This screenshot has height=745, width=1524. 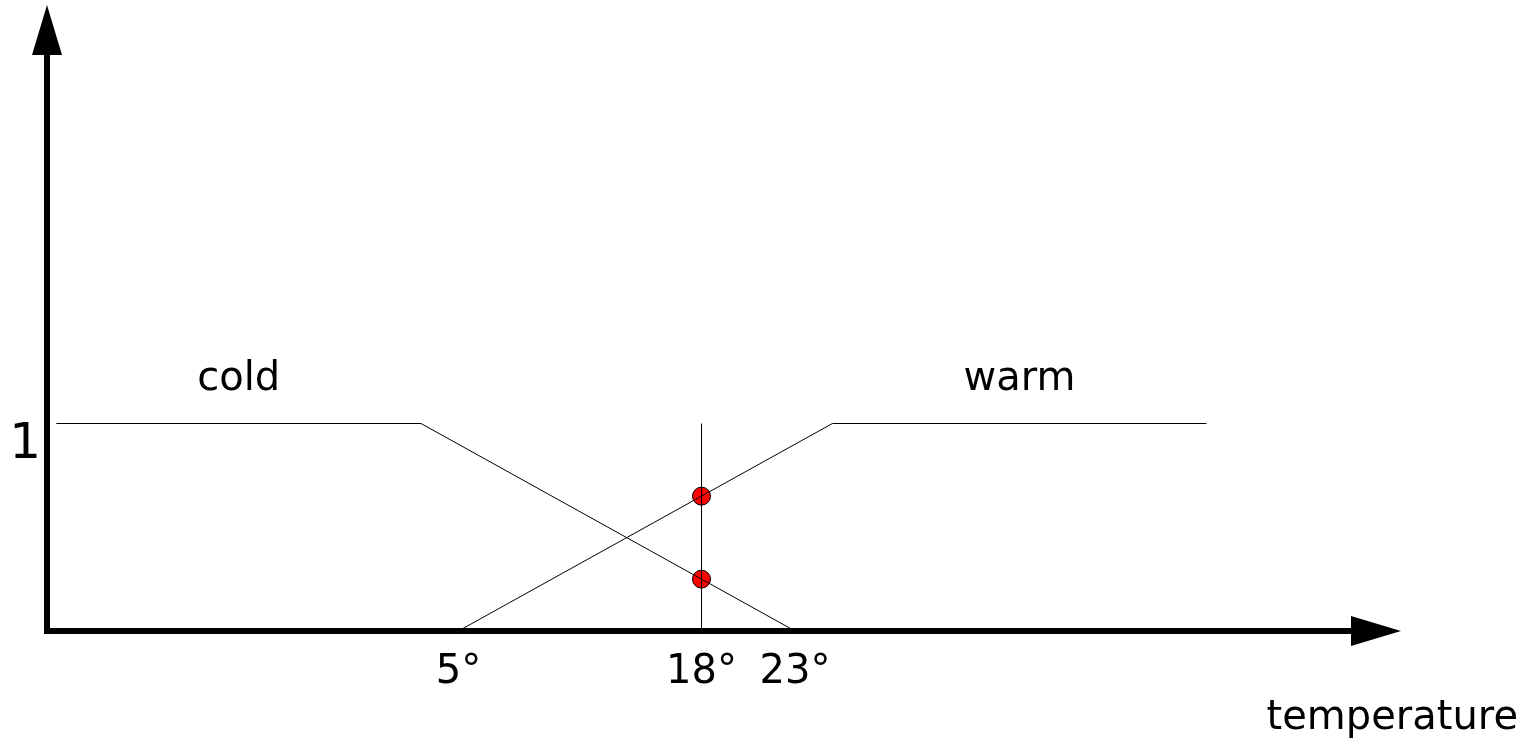 I want to click on x-tick-label: 5°, so click(x=458, y=669).